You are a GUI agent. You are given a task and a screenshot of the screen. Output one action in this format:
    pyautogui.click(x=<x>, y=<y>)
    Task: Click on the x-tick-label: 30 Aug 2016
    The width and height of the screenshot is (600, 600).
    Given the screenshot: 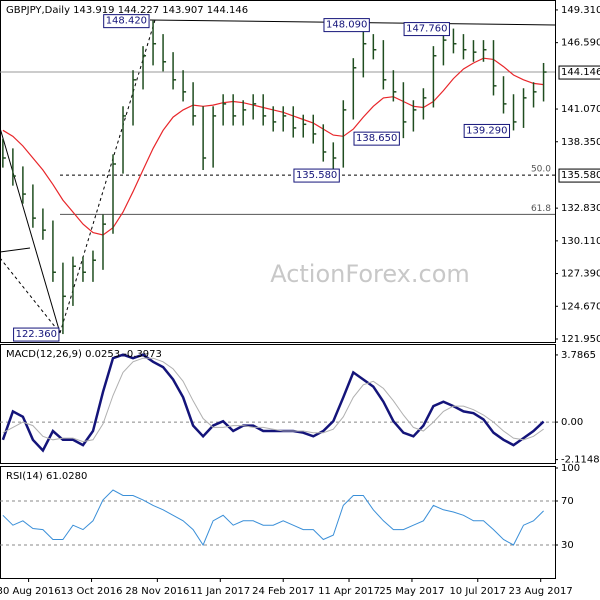 What is the action you would take?
    pyautogui.click(x=30, y=591)
    